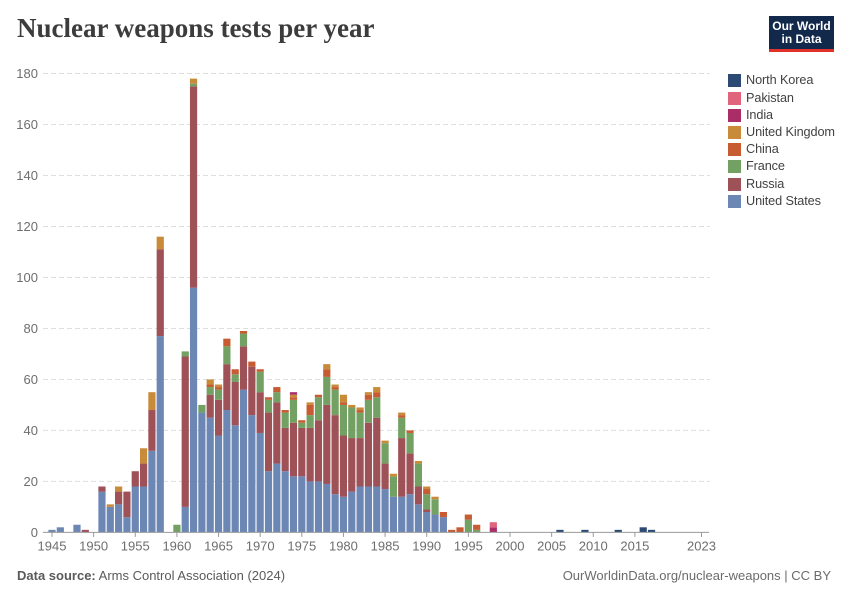  I want to click on svg-text: 60, so click(31, 379).